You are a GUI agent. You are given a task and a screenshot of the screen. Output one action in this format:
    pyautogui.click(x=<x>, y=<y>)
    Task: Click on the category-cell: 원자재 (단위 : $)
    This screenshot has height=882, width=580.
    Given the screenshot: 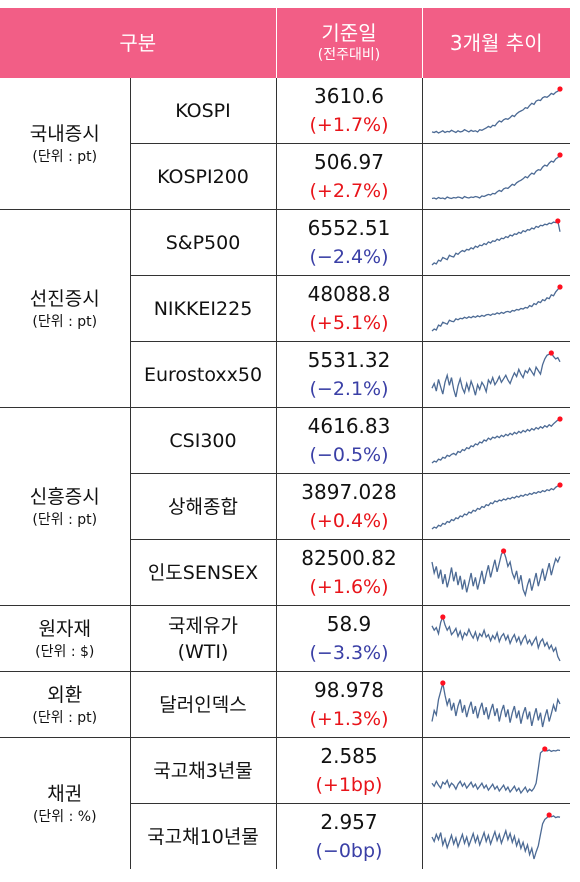 What is the action you would take?
    pyautogui.click(x=65, y=638)
    